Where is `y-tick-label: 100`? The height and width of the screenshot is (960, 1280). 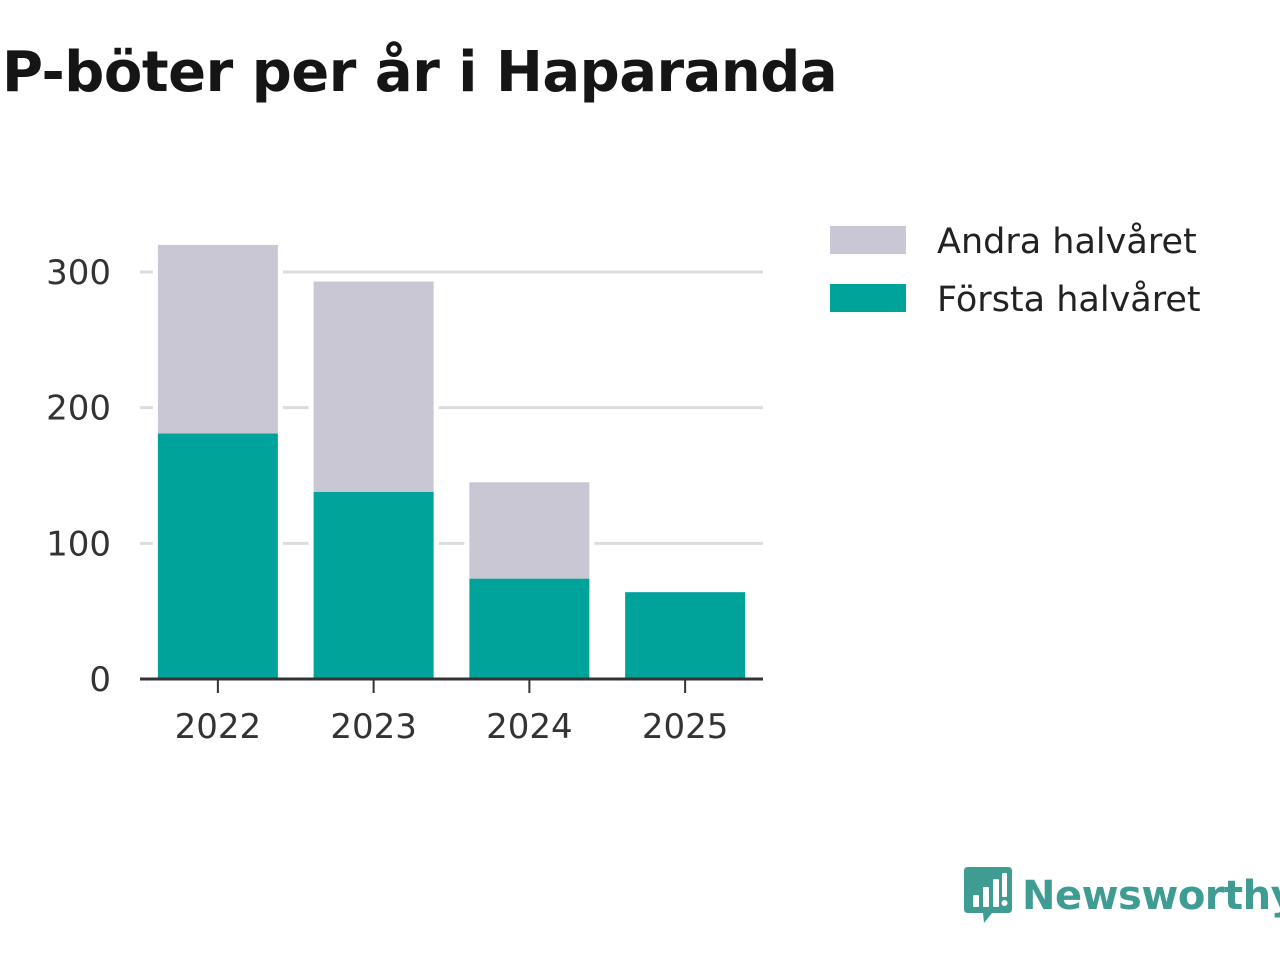 y-tick-label: 100 is located at coordinates (78, 544).